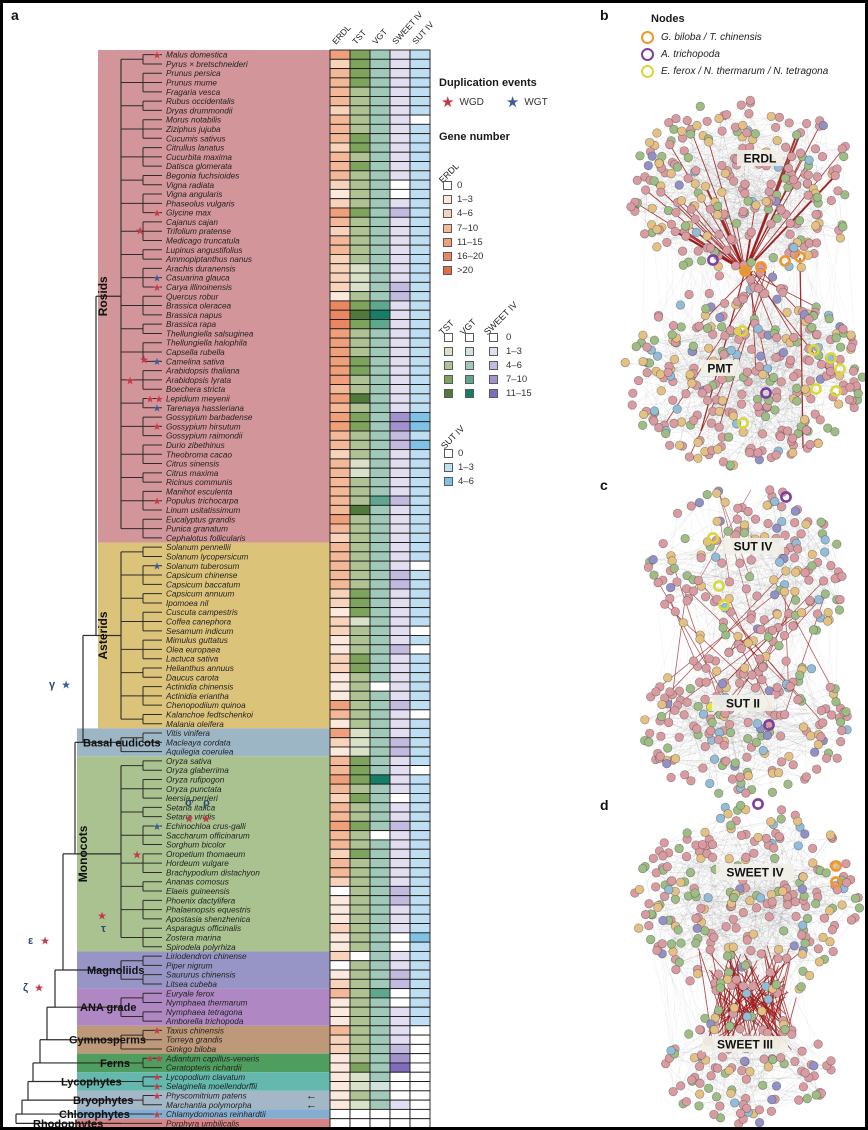  I want to click on network-red-edge, so click(795, 209).